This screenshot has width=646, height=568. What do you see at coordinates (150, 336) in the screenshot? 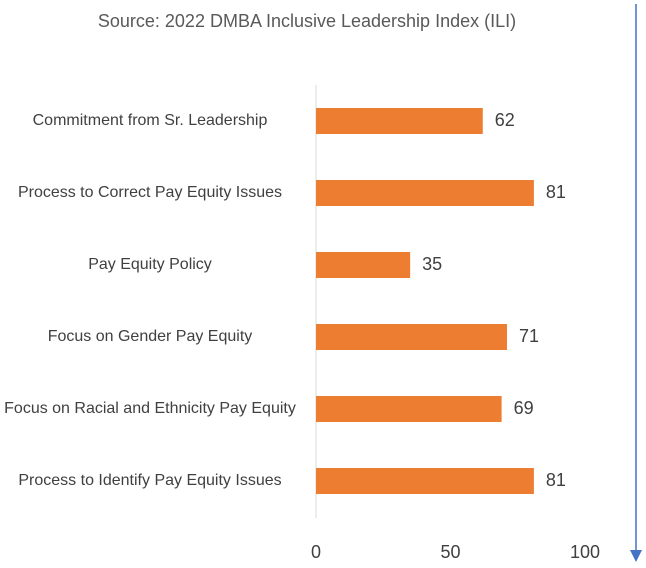
I see `y-tick-label: Focus on Gender Pay Equity` at bounding box center [150, 336].